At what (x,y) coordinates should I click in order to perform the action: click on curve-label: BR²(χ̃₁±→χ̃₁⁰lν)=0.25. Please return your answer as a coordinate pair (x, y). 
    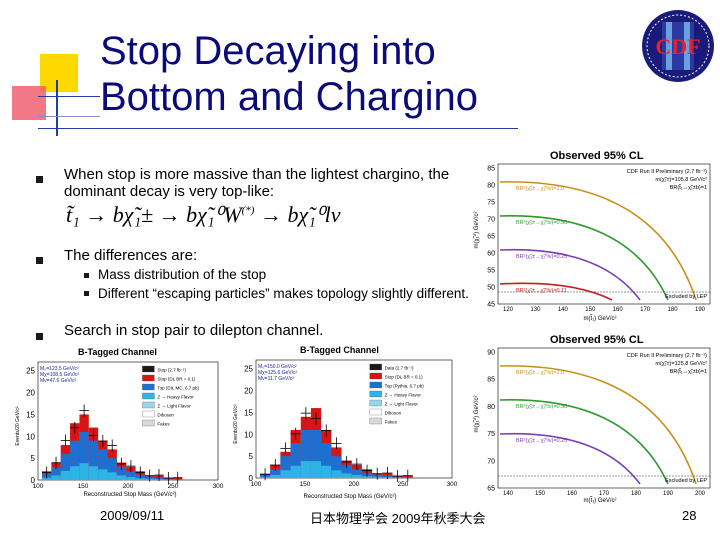
    Looking at the image, I should click on (541, 256).